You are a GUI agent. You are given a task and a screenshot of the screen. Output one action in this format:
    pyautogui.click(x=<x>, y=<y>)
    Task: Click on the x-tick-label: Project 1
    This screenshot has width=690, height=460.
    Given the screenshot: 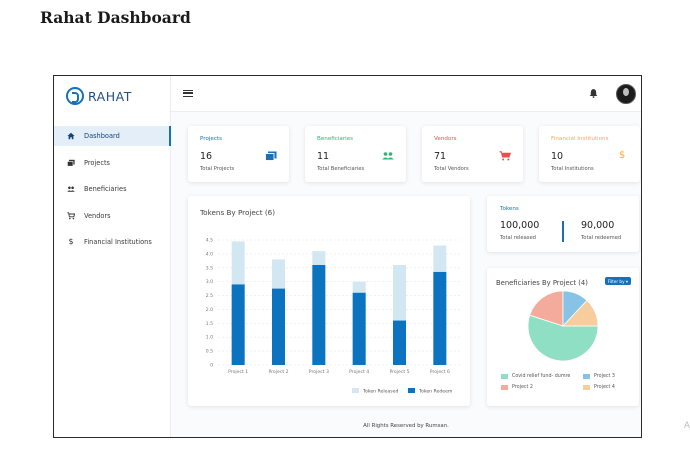 What is the action you would take?
    pyautogui.click(x=238, y=372)
    